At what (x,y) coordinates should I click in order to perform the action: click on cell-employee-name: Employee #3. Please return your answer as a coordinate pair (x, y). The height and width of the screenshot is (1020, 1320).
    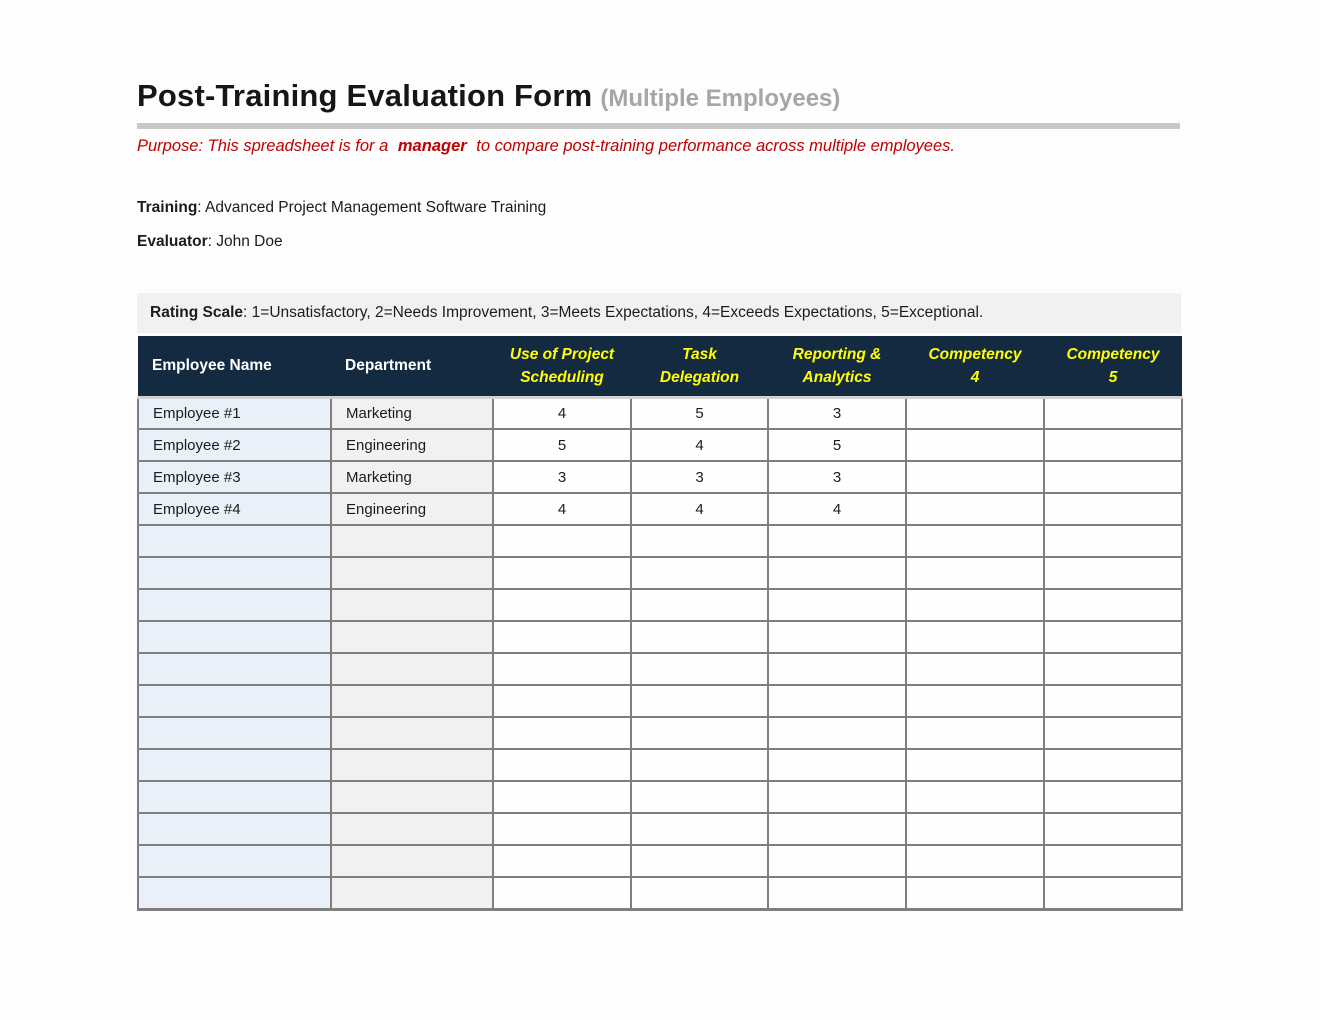
    Looking at the image, I should click on (234, 477).